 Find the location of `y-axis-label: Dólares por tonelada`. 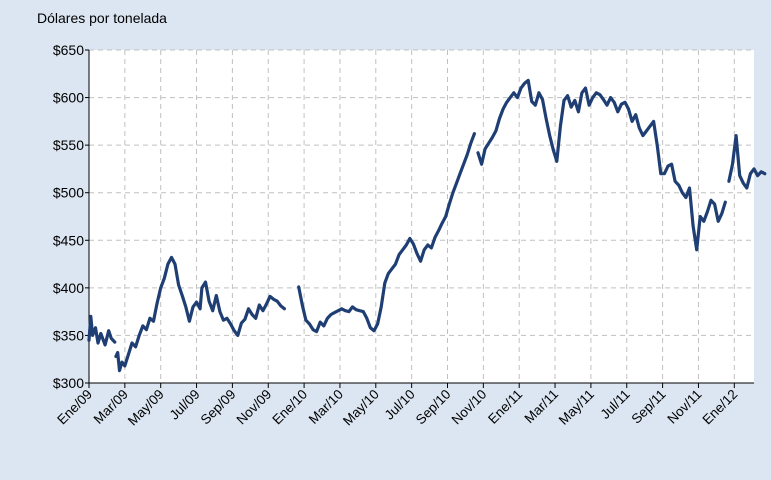

y-axis-label: Dólares por tonelada is located at coordinates (102, 18).